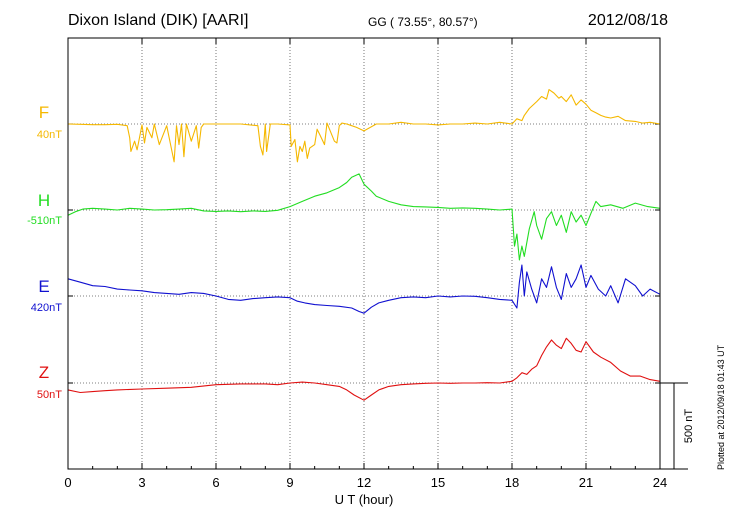  Describe the element at coordinates (215, 482) in the screenshot. I see `x-tick-label: 6` at that location.